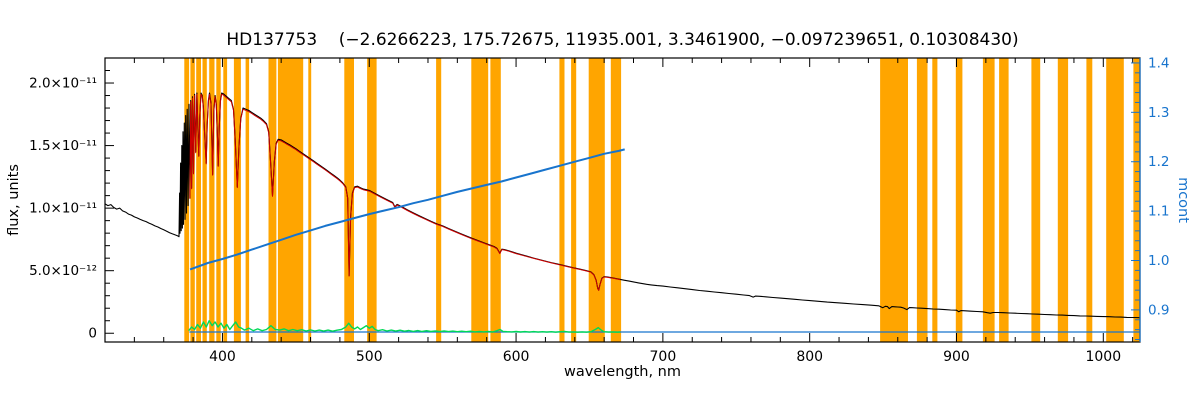  Describe the element at coordinates (404, 326) in the screenshot. I see `residual-curve` at that location.